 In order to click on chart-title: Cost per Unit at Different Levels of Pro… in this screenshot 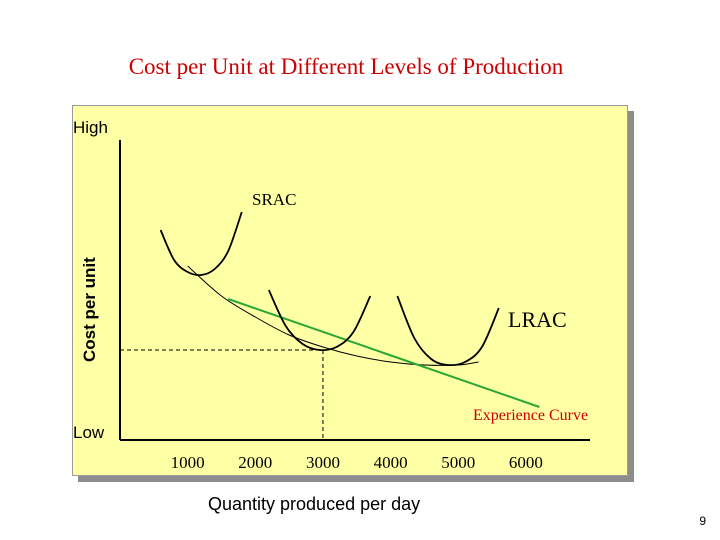, I will do `click(346, 66)`.